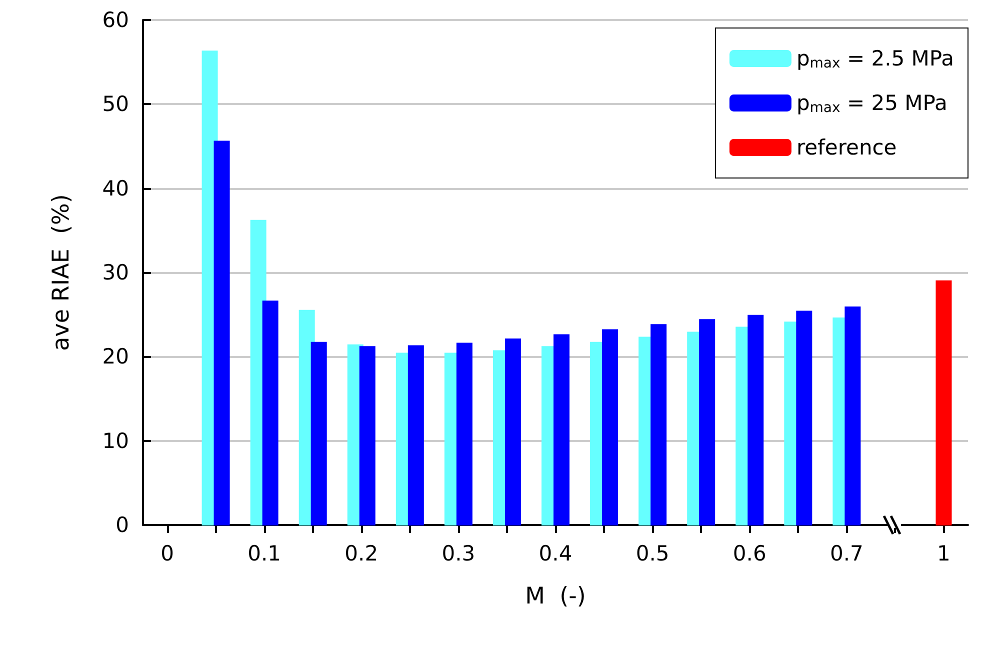 Image resolution: width=990 pixels, height=648 pixels. What do you see at coordinates (653, 554) in the screenshot?
I see `x-tick-label: 0.5` at bounding box center [653, 554].